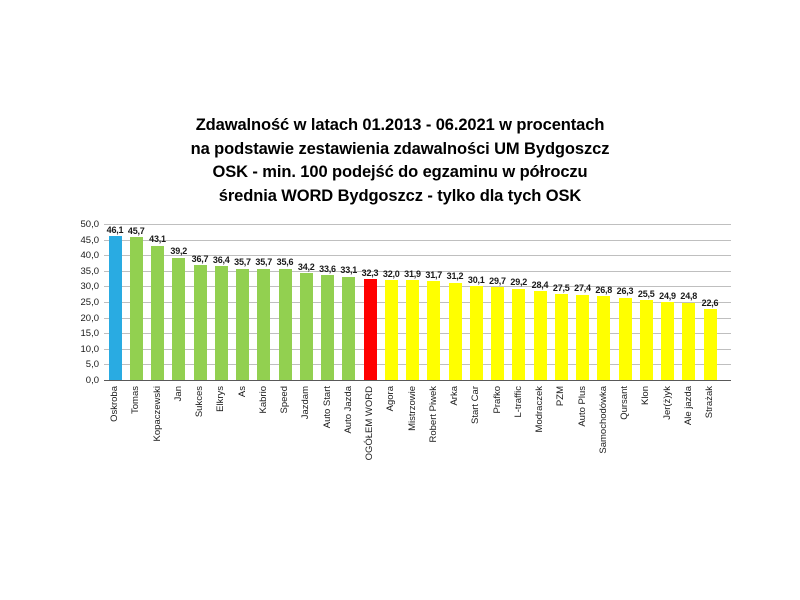  I want to click on y-axis-tick-label: 5,0, so click(92, 365).